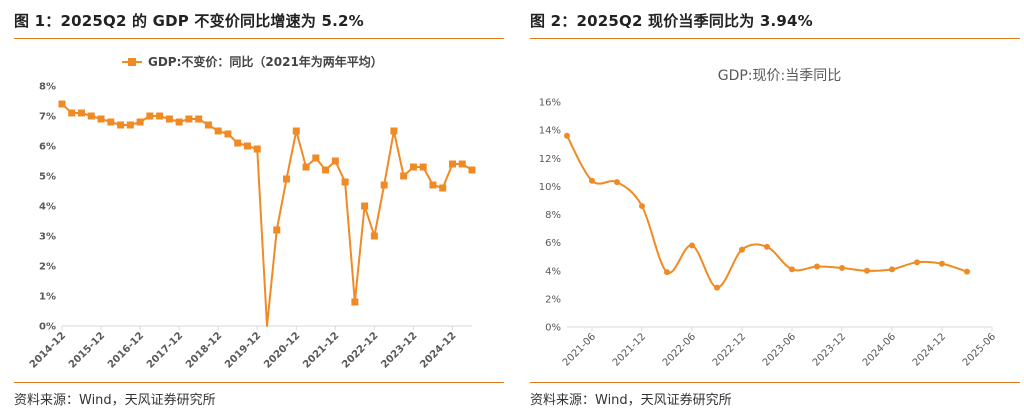  What do you see at coordinates (132, 62) in the screenshot?
I see `legend-marker-swatch` at bounding box center [132, 62].